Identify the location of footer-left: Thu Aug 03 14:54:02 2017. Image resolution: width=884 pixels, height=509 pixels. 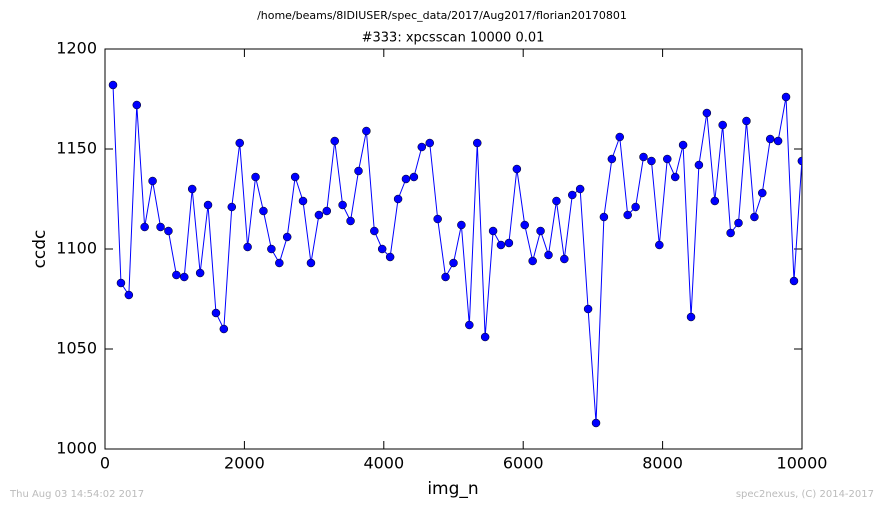
(76, 494).